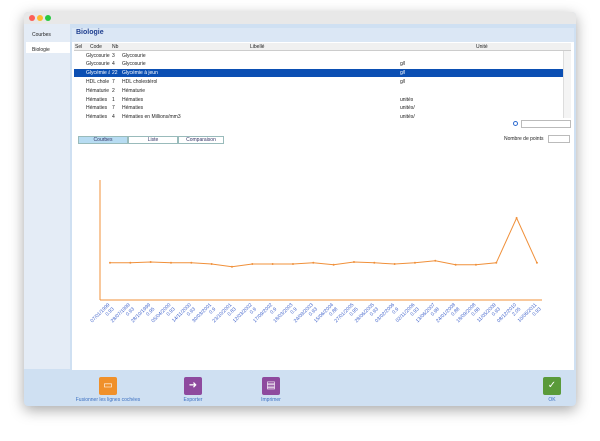  What do you see at coordinates (559, 139) in the screenshot?
I see `points-field` at bounding box center [559, 139].